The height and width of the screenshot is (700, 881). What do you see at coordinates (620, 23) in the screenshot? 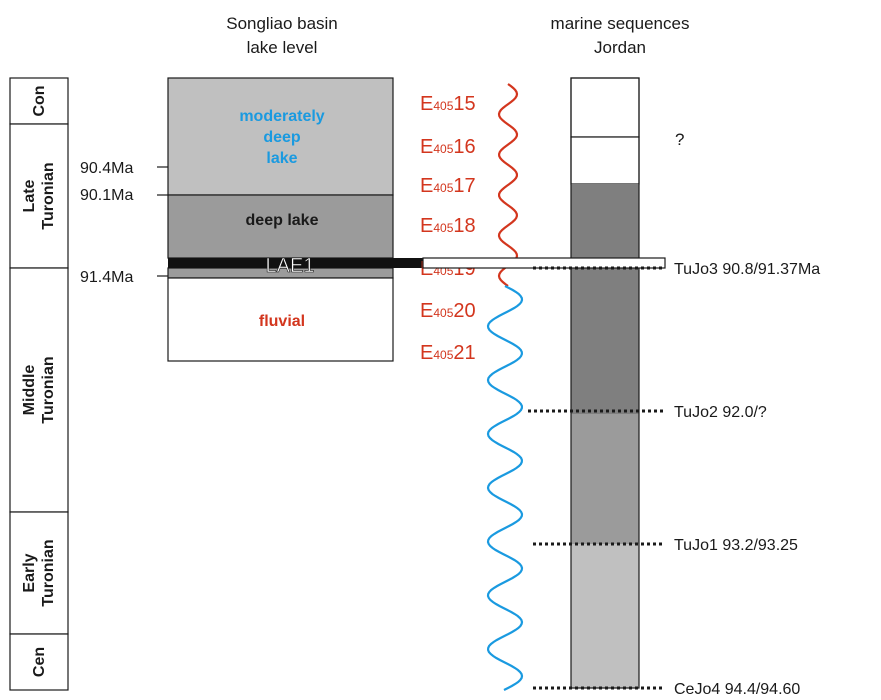
I see `jordan-header-line1: marine sequences` at bounding box center [620, 23].